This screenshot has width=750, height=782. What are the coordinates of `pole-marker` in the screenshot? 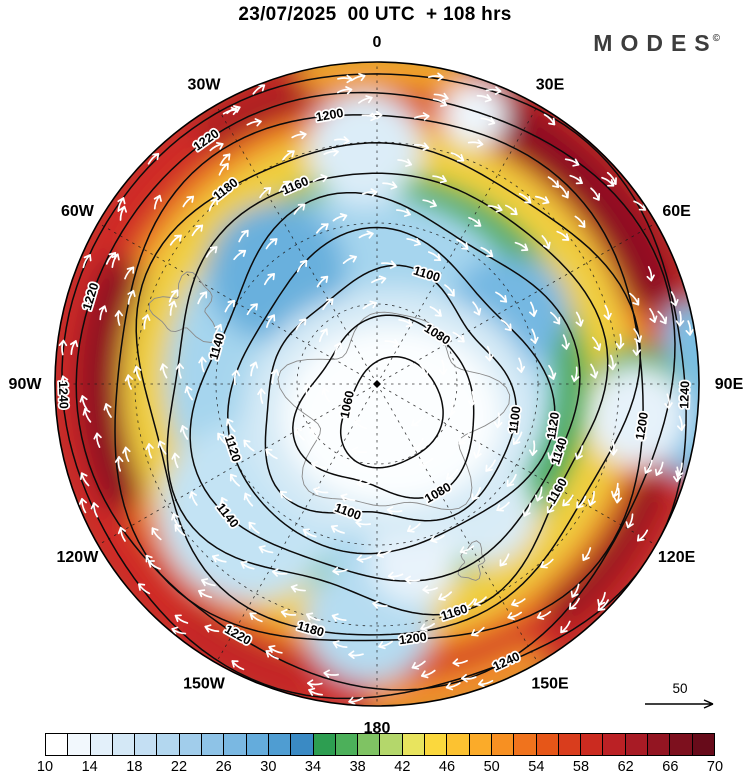 It's located at (377, 384).